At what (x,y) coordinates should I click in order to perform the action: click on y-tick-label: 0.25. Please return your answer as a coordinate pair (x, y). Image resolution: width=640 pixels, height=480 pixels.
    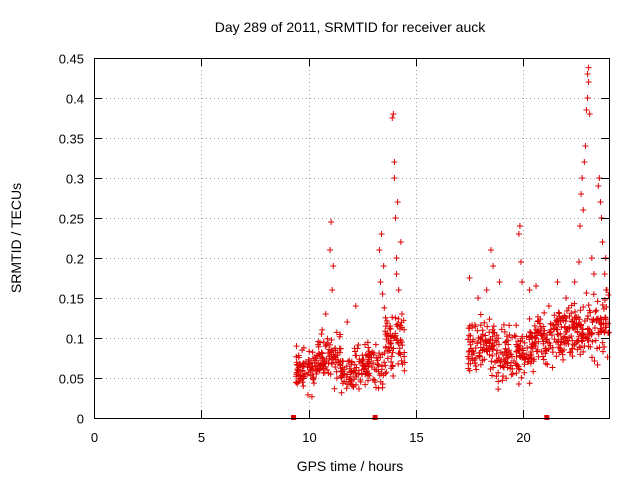
    Looking at the image, I should click on (71, 219).